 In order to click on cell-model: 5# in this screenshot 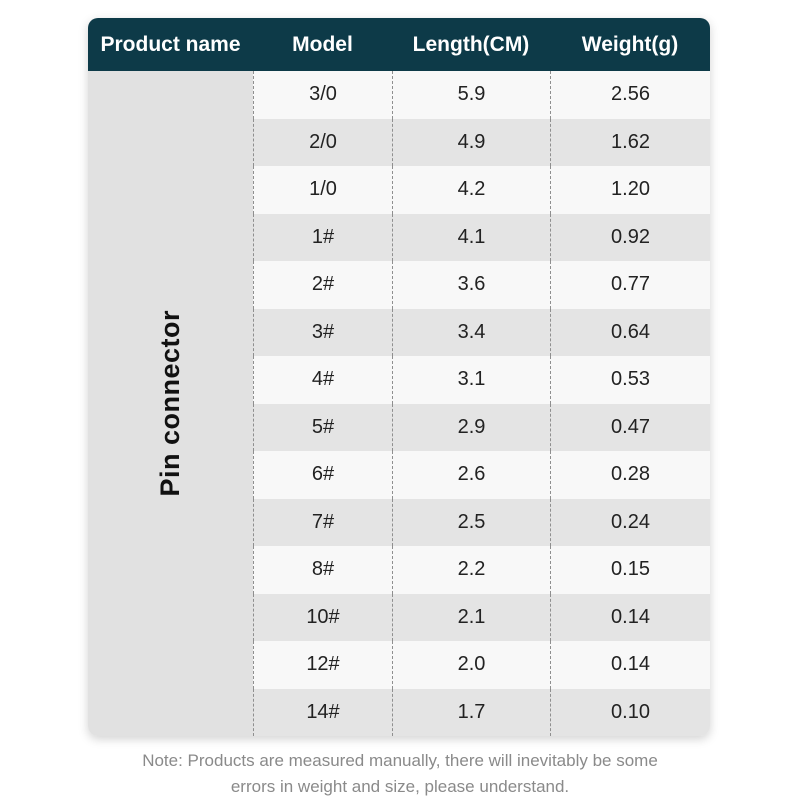, I will do `click(322, 427)`.